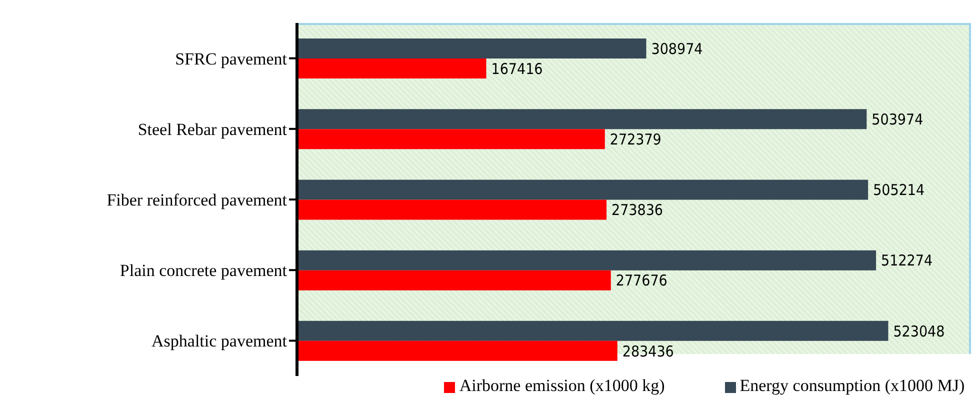 The height and width of the screenshot is (409, 979). I want to click on data-label: 512274, so click(907, 261).